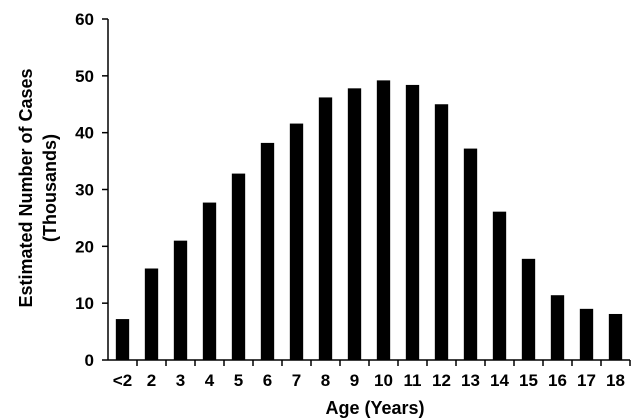  I want to click on y-tick-label: 60, so click(84, 19).